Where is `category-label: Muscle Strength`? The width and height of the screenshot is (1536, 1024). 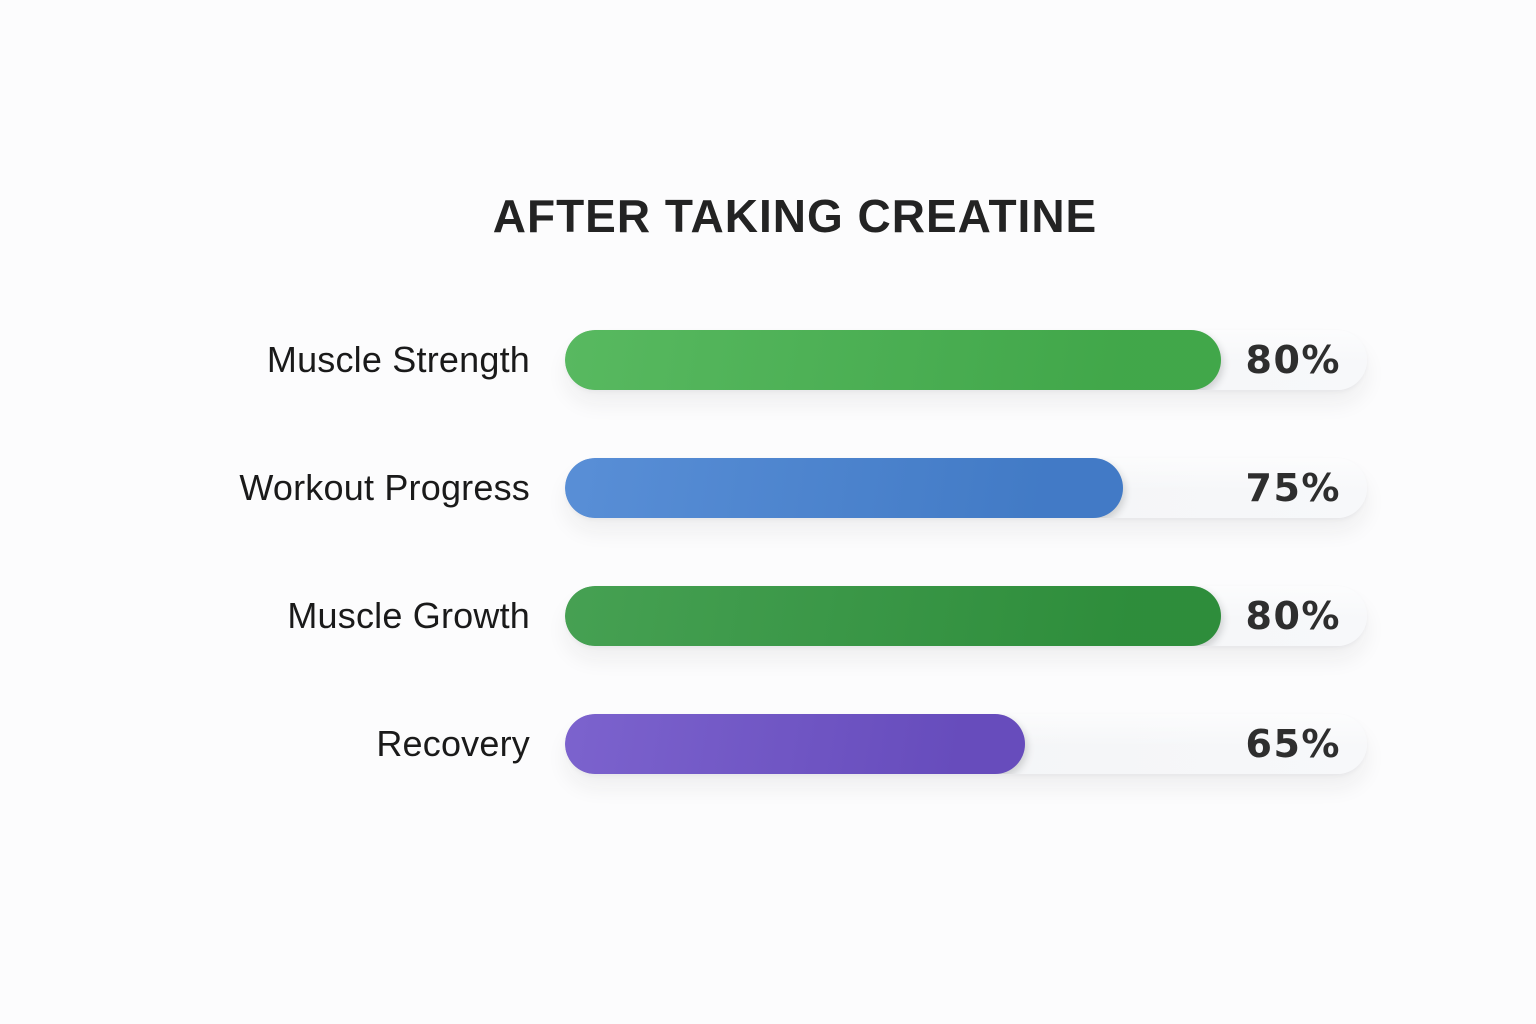
category-label: Muscle Strength is located at coordinates (398, 359).